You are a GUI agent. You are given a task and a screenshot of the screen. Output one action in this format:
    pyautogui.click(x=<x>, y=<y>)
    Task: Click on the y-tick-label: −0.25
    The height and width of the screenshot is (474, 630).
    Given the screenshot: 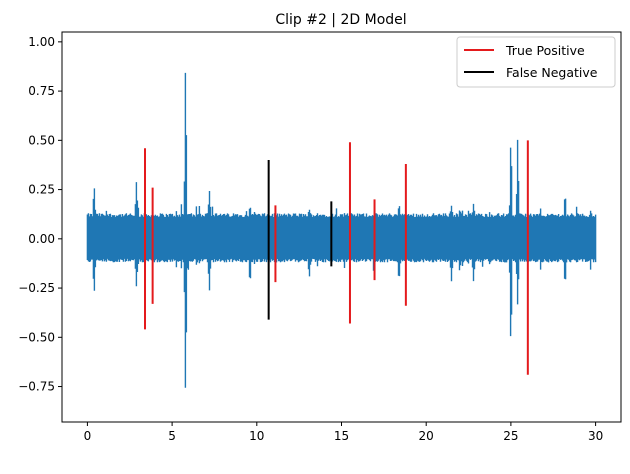 What is the action you would take?
    pyautogui.click(x=36, y=288)
    